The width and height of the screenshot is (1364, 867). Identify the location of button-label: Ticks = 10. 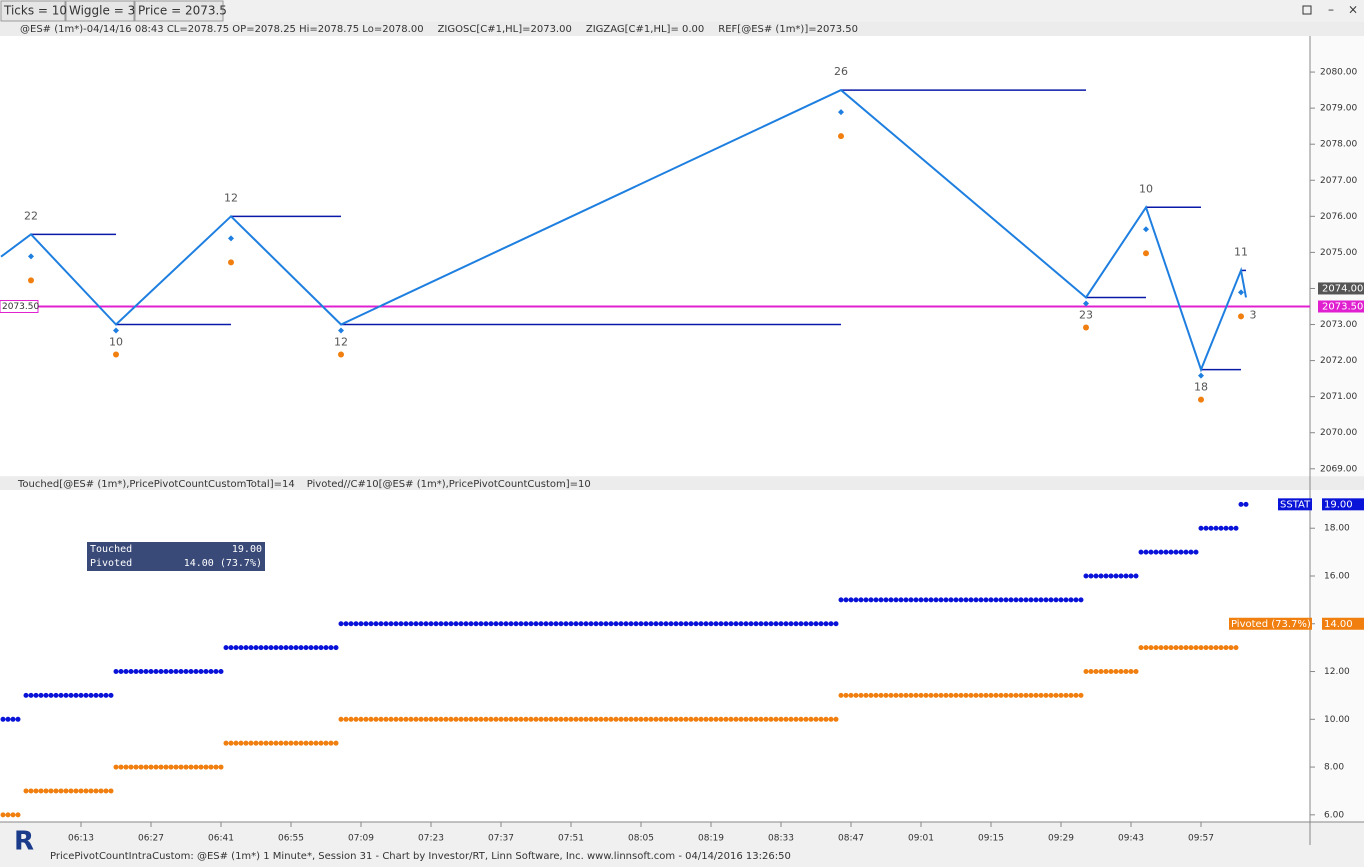
(35, 11).